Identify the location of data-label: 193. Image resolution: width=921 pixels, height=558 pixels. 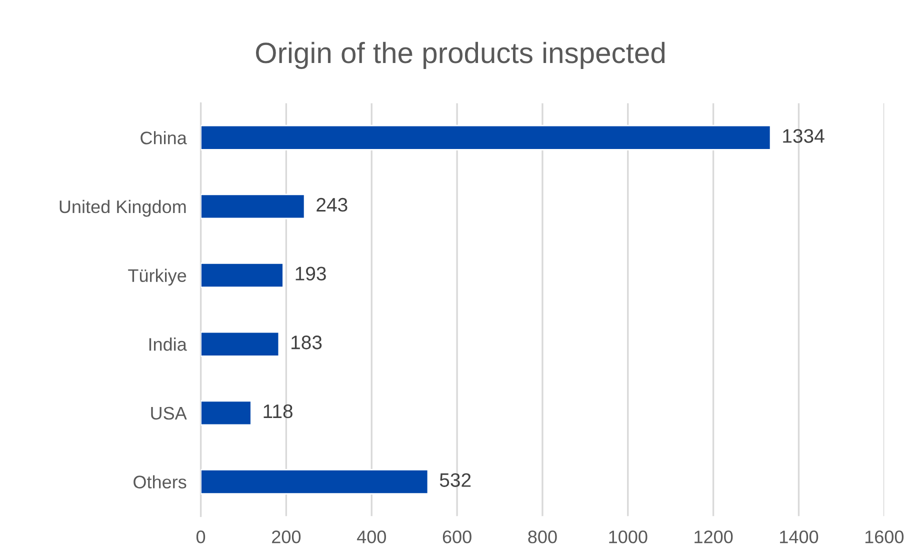
(311, 273).